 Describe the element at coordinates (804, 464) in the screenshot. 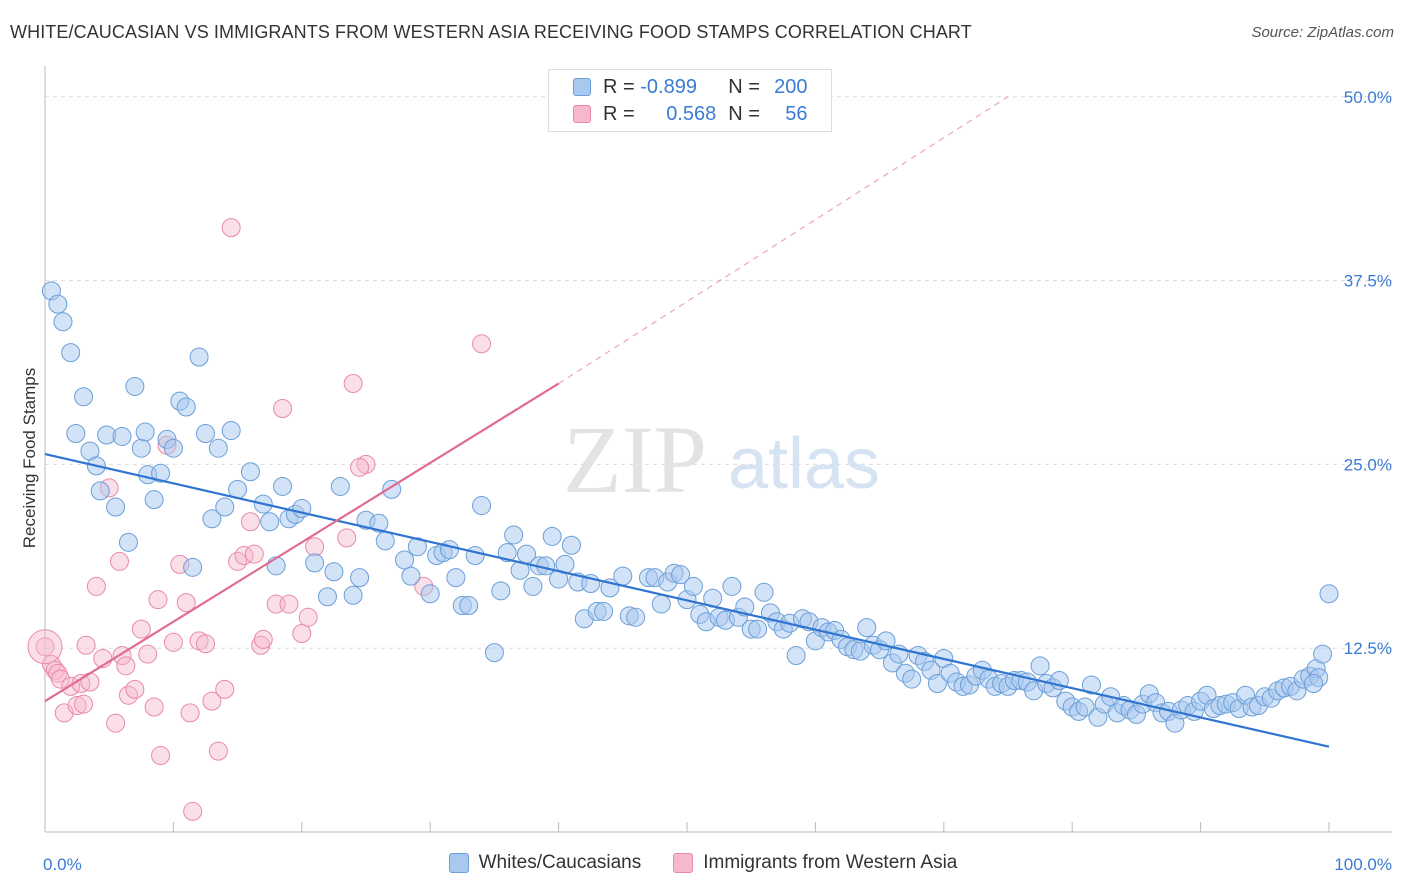

I see `watermark-atlas: atlas` at that location.